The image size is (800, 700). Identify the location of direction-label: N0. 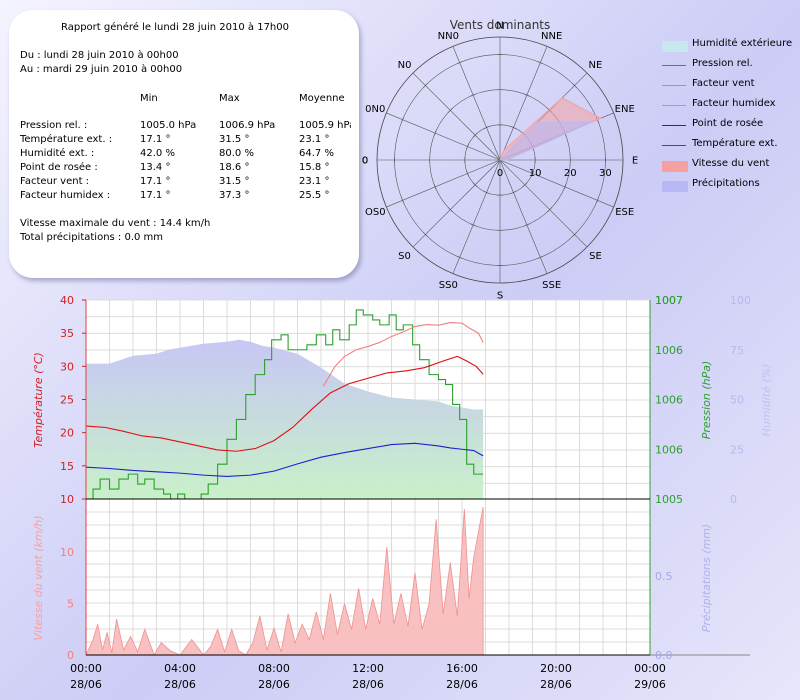
(405, 65).